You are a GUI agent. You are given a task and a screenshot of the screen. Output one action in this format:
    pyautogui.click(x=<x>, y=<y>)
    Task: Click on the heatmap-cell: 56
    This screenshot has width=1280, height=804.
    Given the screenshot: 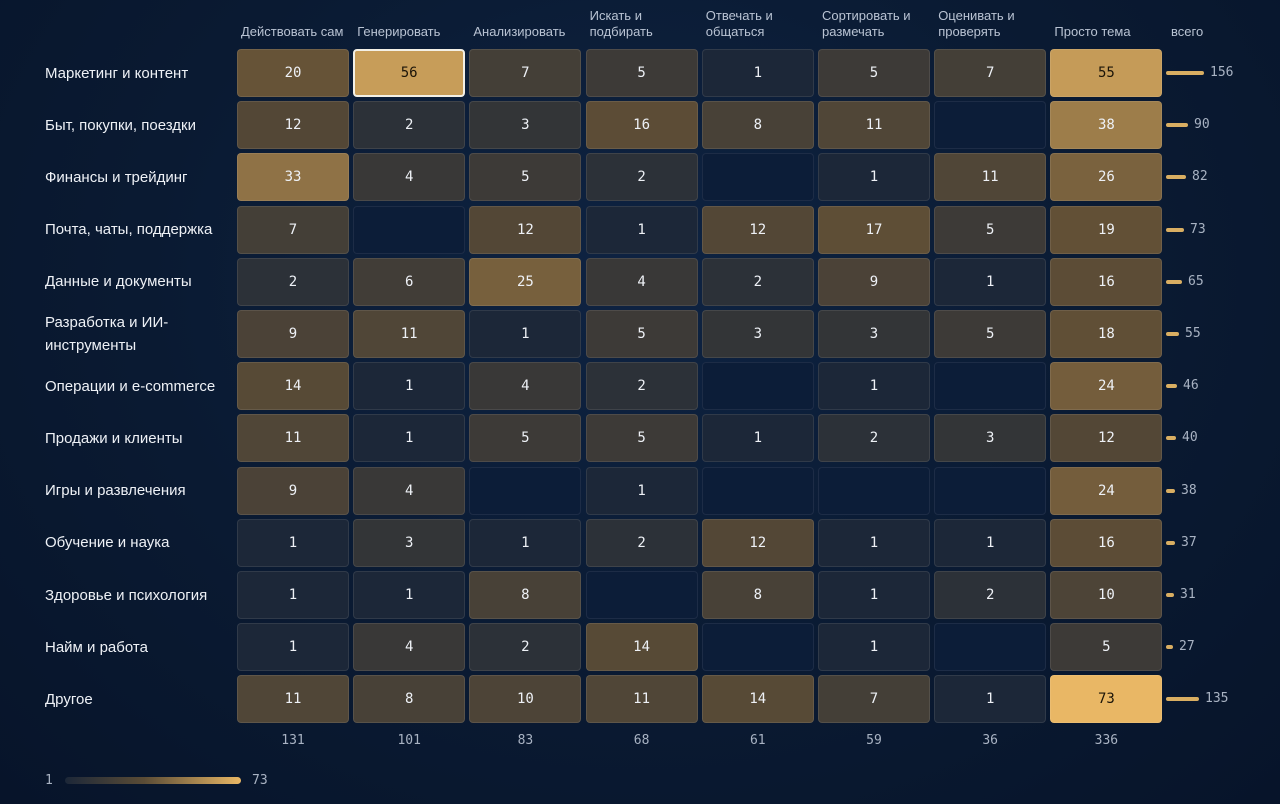 What is the action you would take?
    pyautogui.click(x=409, y=73)
    